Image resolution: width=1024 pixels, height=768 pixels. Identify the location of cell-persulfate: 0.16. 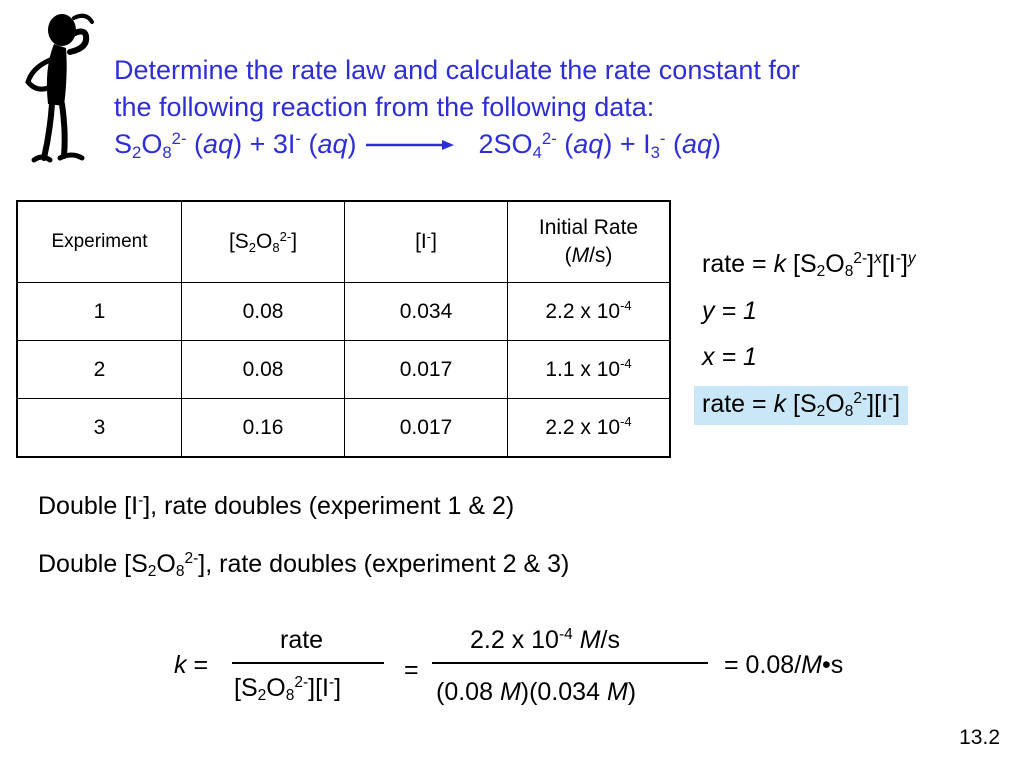
(263, 428).